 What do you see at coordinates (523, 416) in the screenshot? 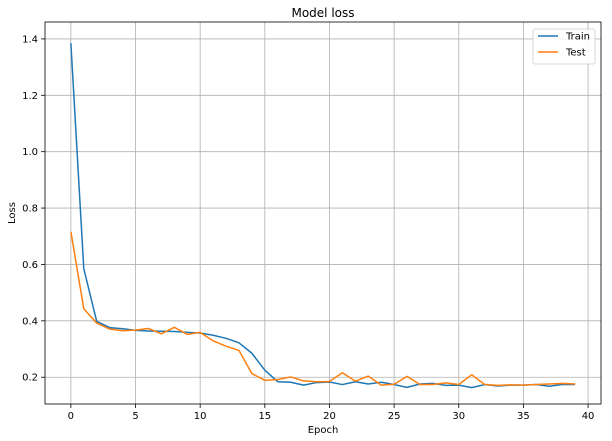
I see `x-tick-label: 35` at bounding box center [523, 416].